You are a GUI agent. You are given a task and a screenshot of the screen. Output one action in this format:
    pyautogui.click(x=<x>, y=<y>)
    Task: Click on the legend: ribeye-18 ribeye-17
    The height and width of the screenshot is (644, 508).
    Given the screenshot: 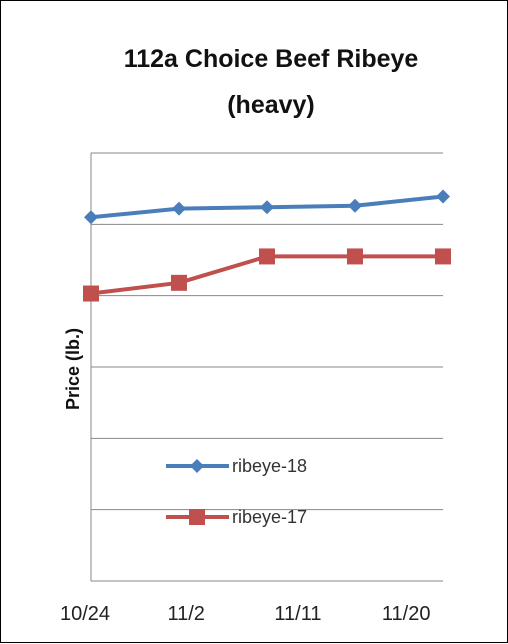 What is the action you would take?
    pyautogui.click(x=236, y=491)
    